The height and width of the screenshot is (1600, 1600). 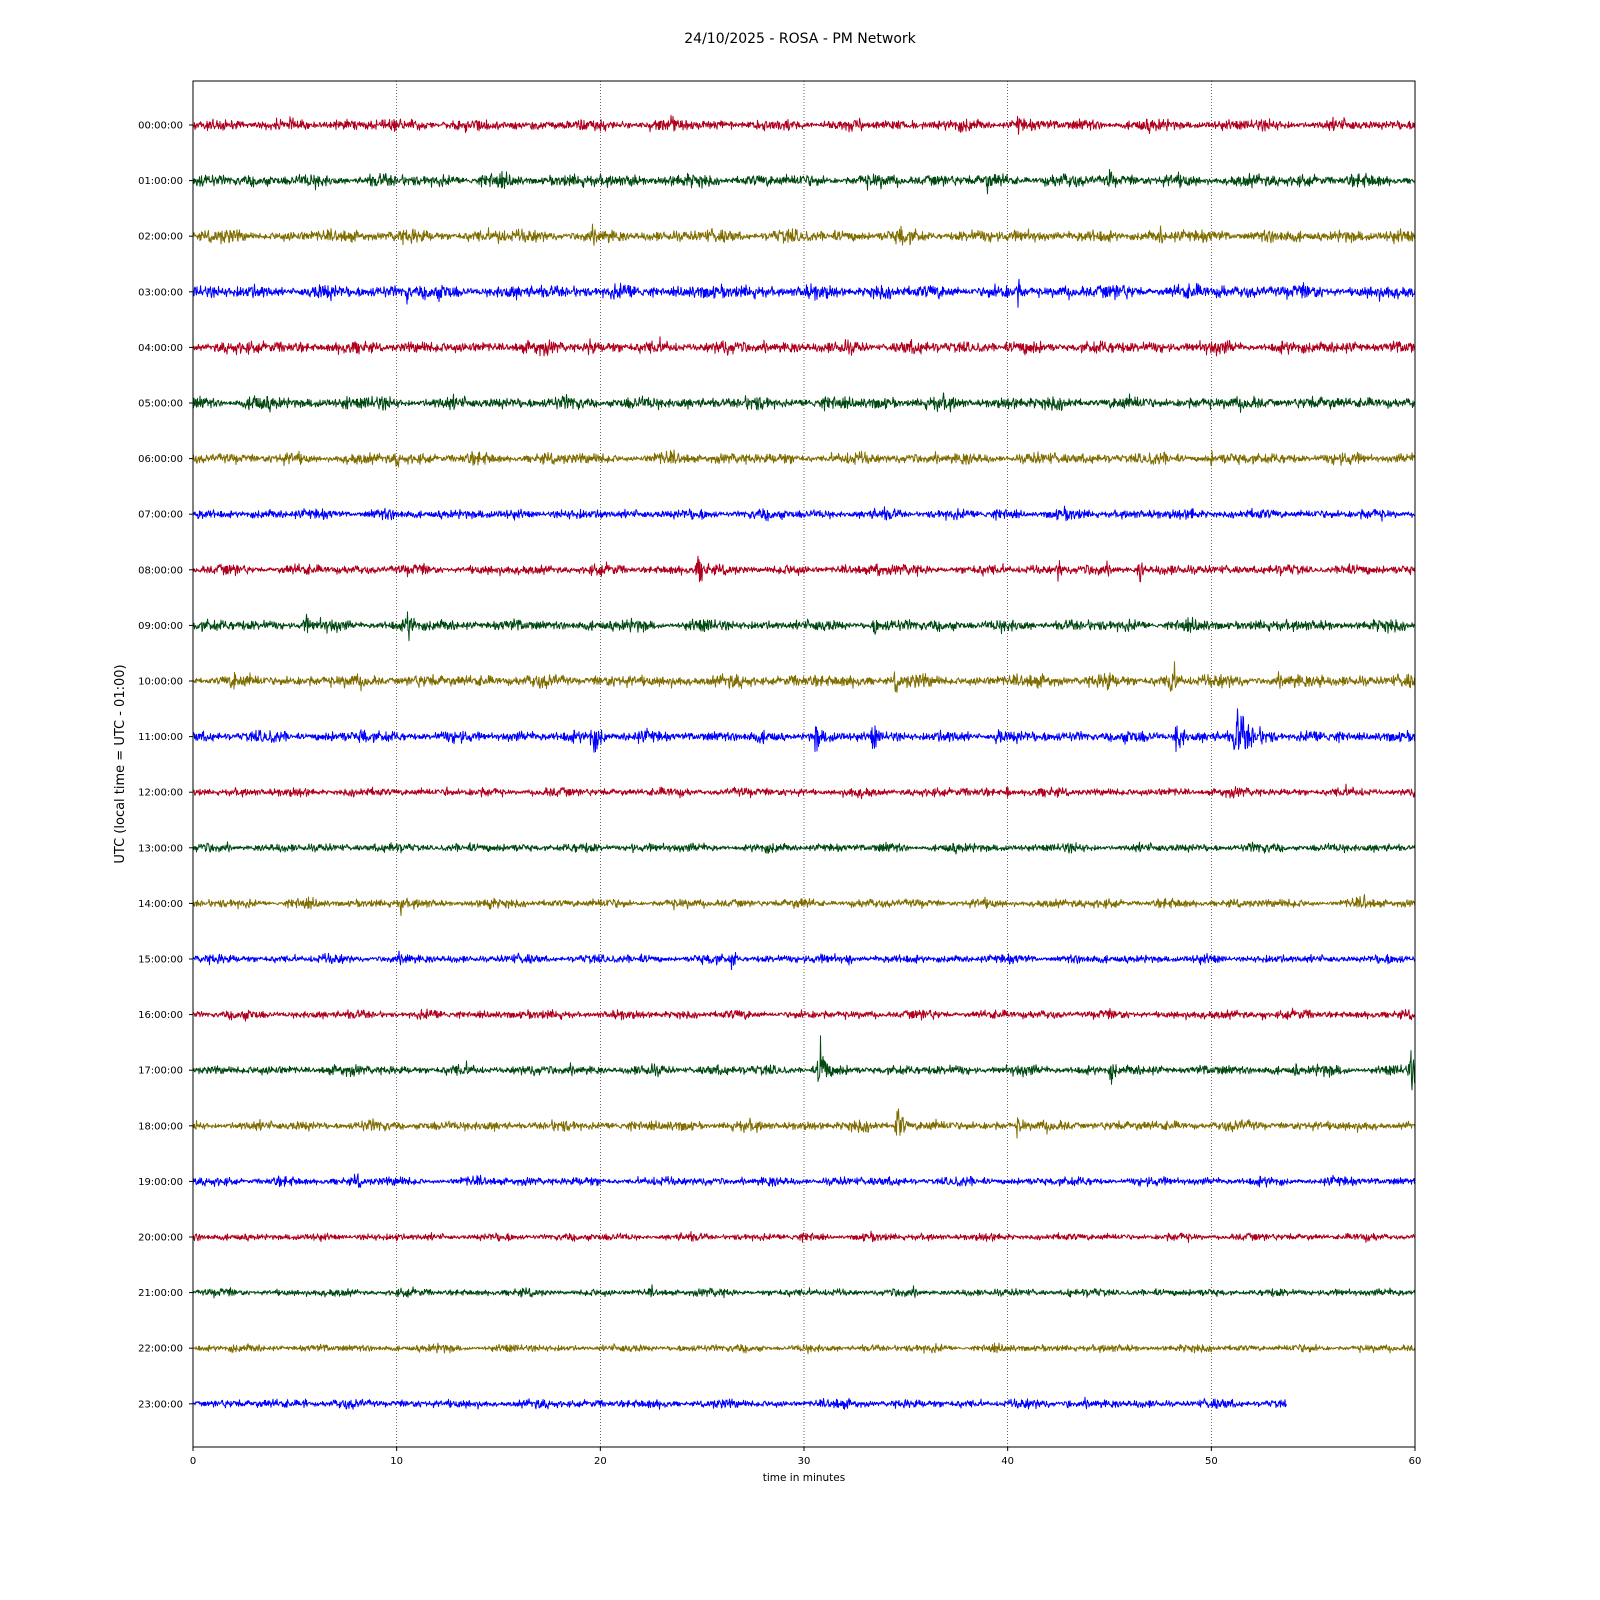 I want to click on y-tick-label-04-00-00: 04:00:00, so click(x=160, y=348).